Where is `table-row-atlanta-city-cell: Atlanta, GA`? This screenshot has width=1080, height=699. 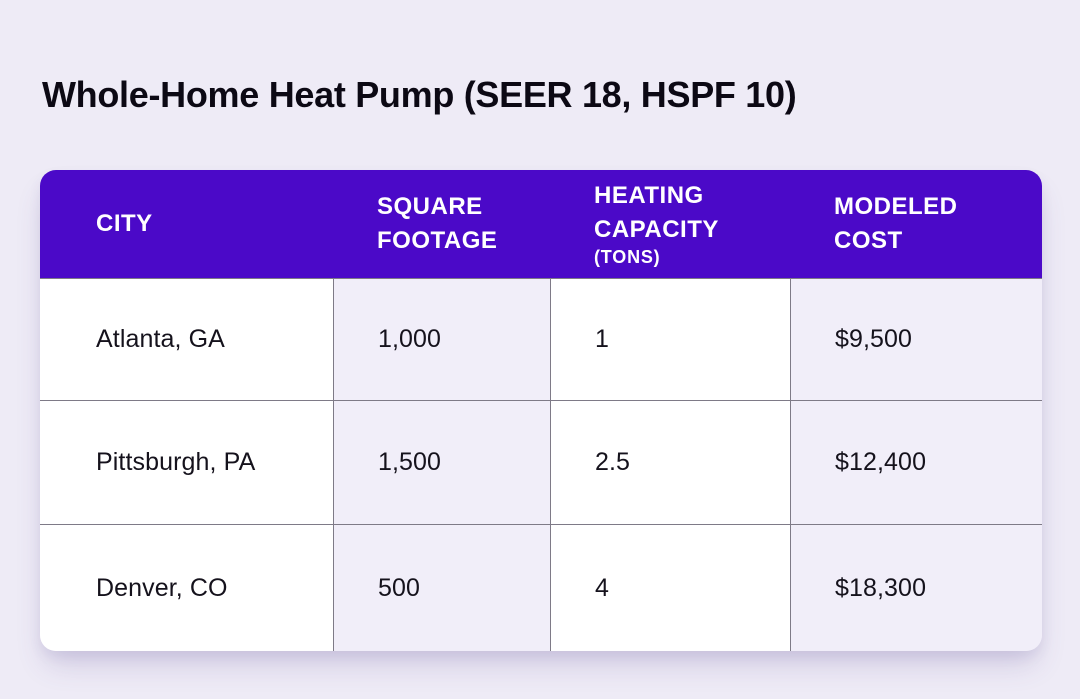
table-row-atlanta-city-cell: Atlanta, GA is located at coordinates (186, 339).